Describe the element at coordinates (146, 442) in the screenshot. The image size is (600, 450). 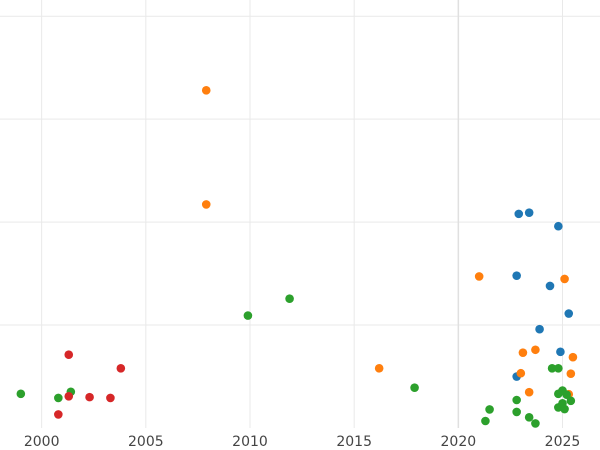
I see `x-tick-label-2005: 2005` at that location.